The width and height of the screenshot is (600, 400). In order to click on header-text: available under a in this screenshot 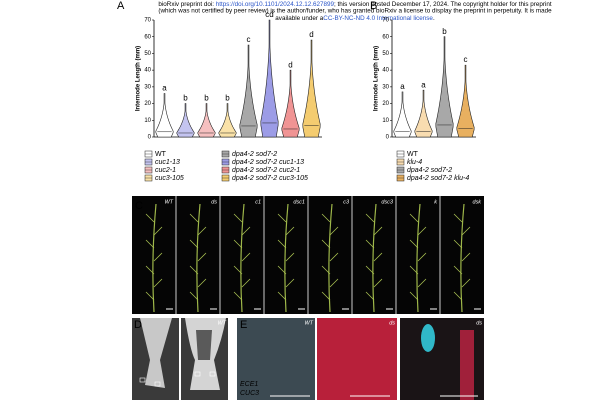, I will do `click(299, 18)`.